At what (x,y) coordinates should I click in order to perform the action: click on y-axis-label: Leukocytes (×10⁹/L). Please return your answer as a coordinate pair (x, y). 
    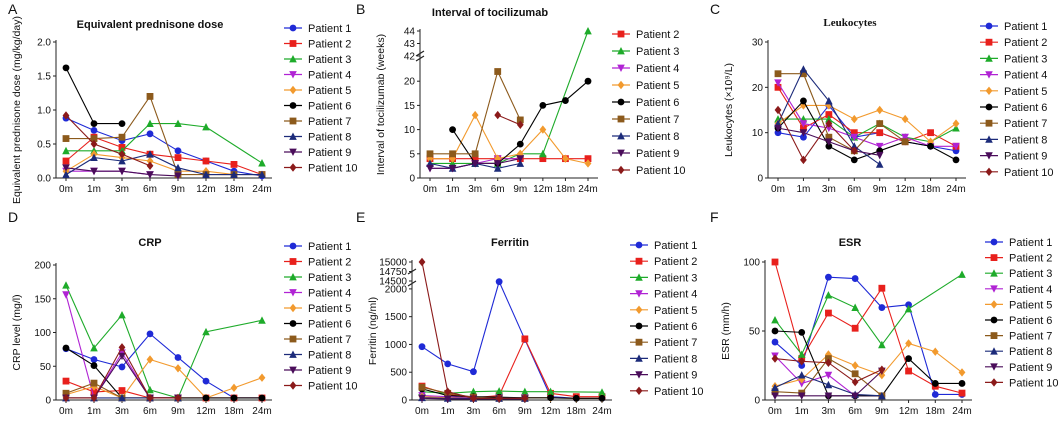
    Looking at the image, I should click on (729, 110).